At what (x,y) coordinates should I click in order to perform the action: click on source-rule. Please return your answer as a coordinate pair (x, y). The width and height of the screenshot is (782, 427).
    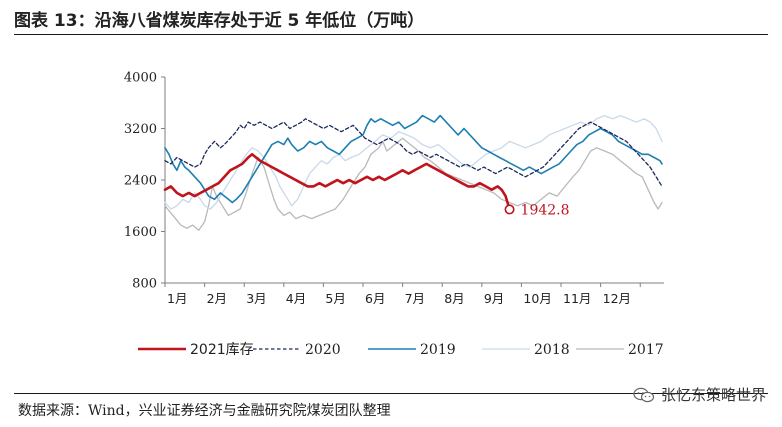
    Looking at the image, I should click on (391, 393).